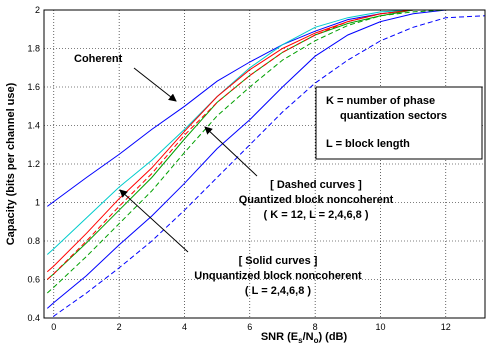 The width and height of the screenshot is (487, 347). I want to click on x-tick-label: 8, so click(315, 327).